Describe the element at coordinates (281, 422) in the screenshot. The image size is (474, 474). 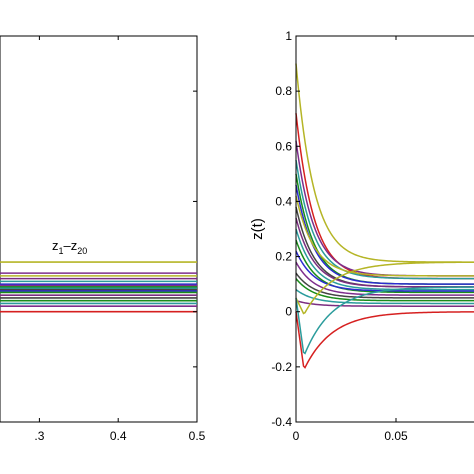
I see `right-y-tick-label: -0.4` at that location.